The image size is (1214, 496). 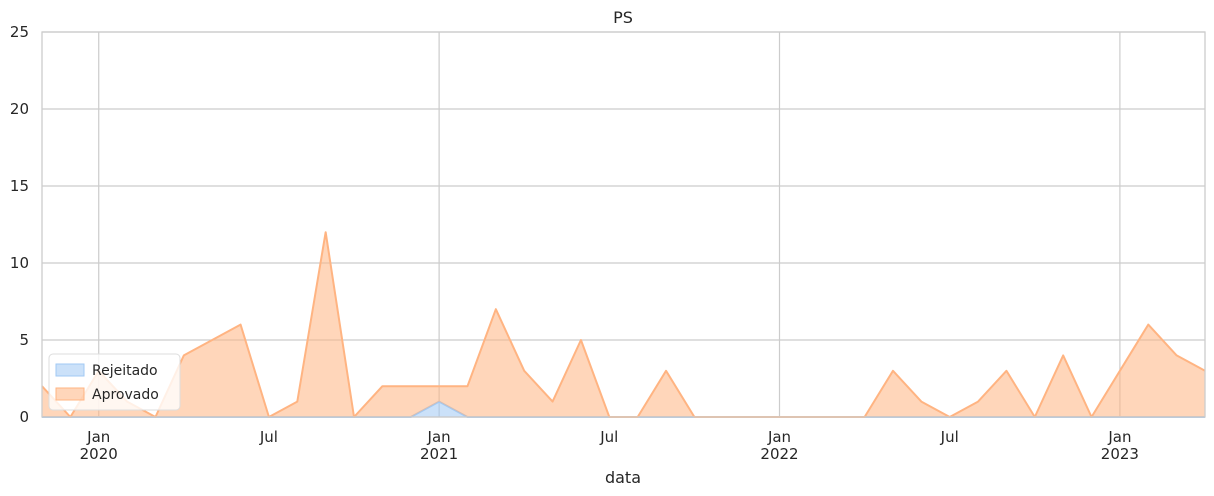 I want to click on legend-label: Aprovado, so click(x=125, y=395).